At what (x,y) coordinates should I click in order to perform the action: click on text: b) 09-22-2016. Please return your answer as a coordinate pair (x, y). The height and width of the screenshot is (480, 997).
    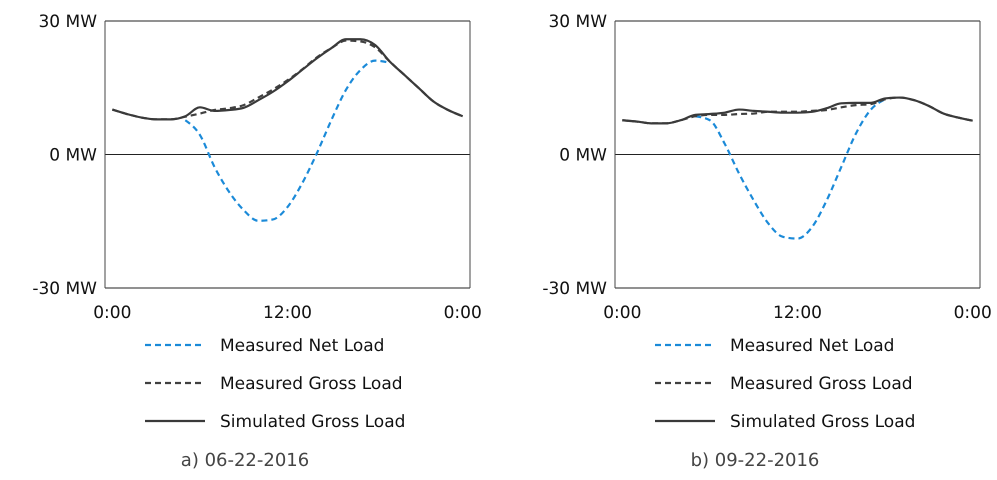
    Looking at the image, I should click on (755, 460).